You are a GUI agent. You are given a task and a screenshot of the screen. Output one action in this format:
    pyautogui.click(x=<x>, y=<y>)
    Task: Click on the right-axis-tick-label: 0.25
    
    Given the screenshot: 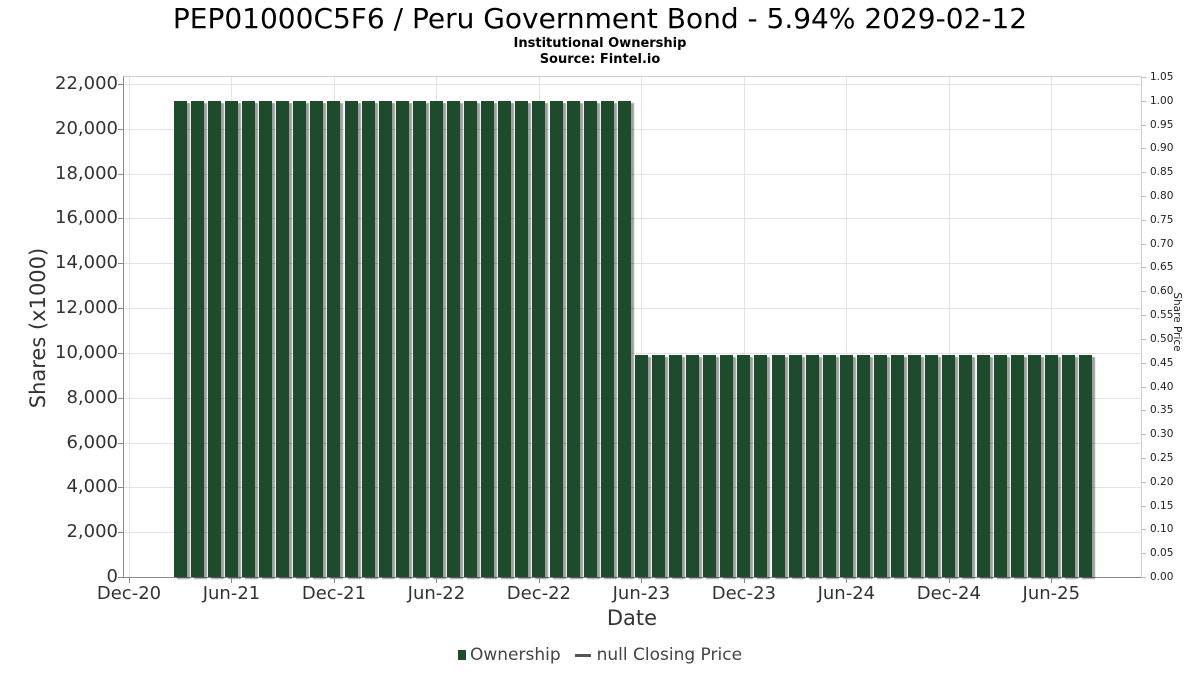 What is the action you would take?
    pyautogui.click(x=1162, y=457)
    